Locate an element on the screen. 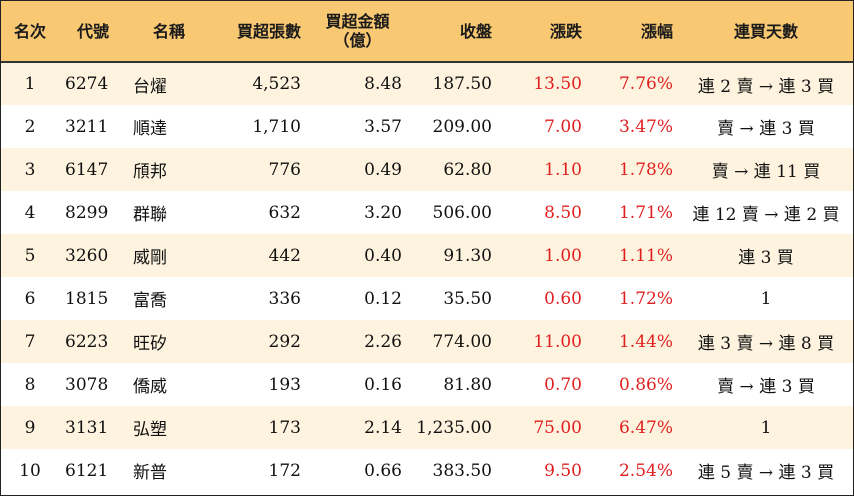 This screenshot has width=854, height=496. net-buy-amount-cell: 2.14 is located at coordinates (383, 427).